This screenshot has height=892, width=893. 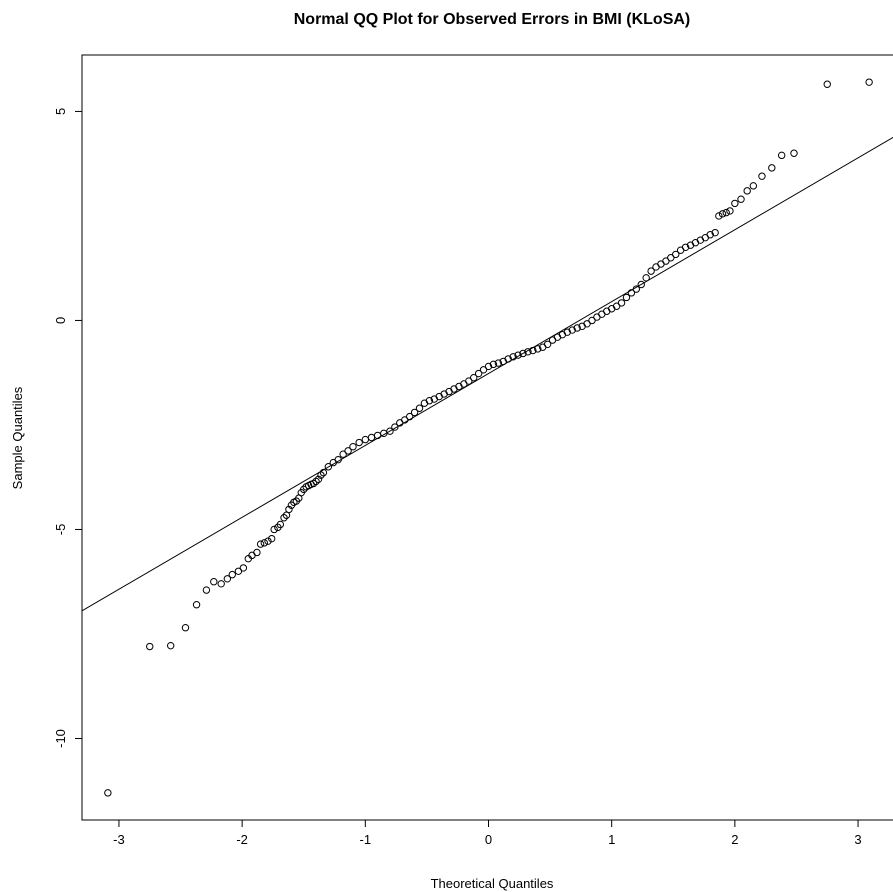 I want to click on y-tick-label: -10, so click(x=60, y=738).